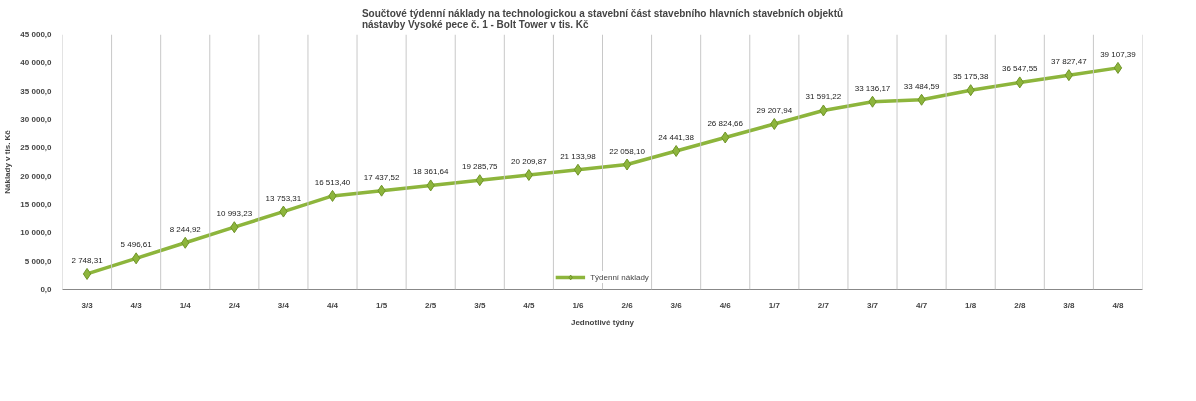 The image size is (1196, 401). I want to click on y-tick-label: 0,0, so click(46, 289).